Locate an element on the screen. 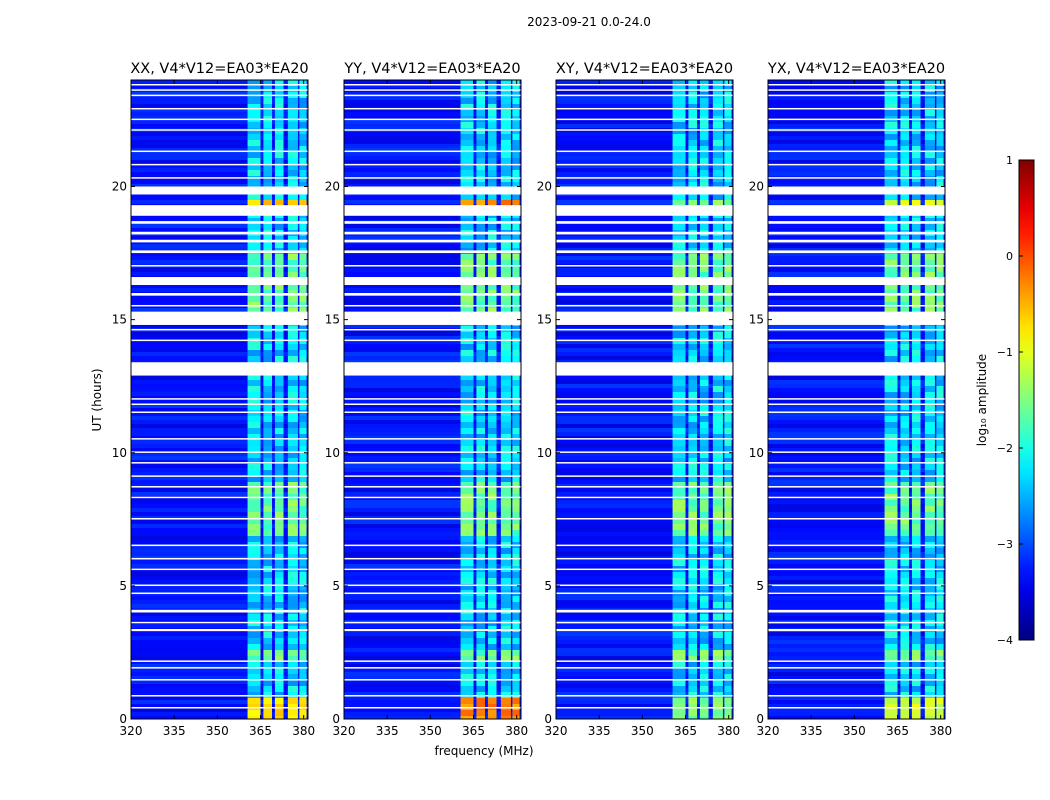 The height and width of the screenshot is (800, 1050). y-tick-label: 10 is located at coordinates (332, 453).